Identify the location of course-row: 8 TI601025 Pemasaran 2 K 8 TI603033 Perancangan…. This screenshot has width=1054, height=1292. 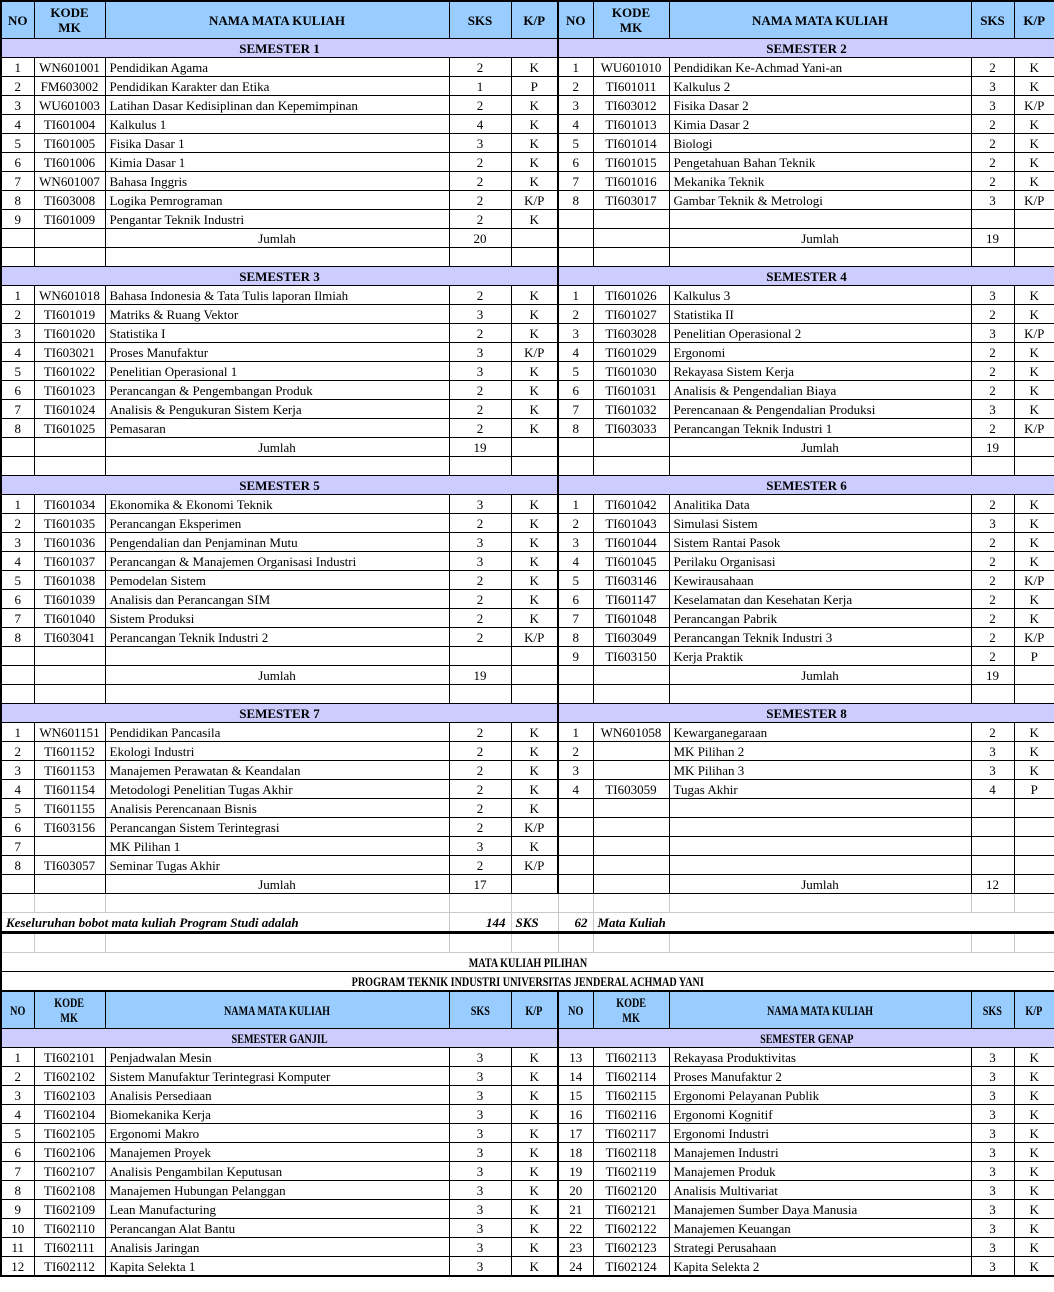
(527, 428).